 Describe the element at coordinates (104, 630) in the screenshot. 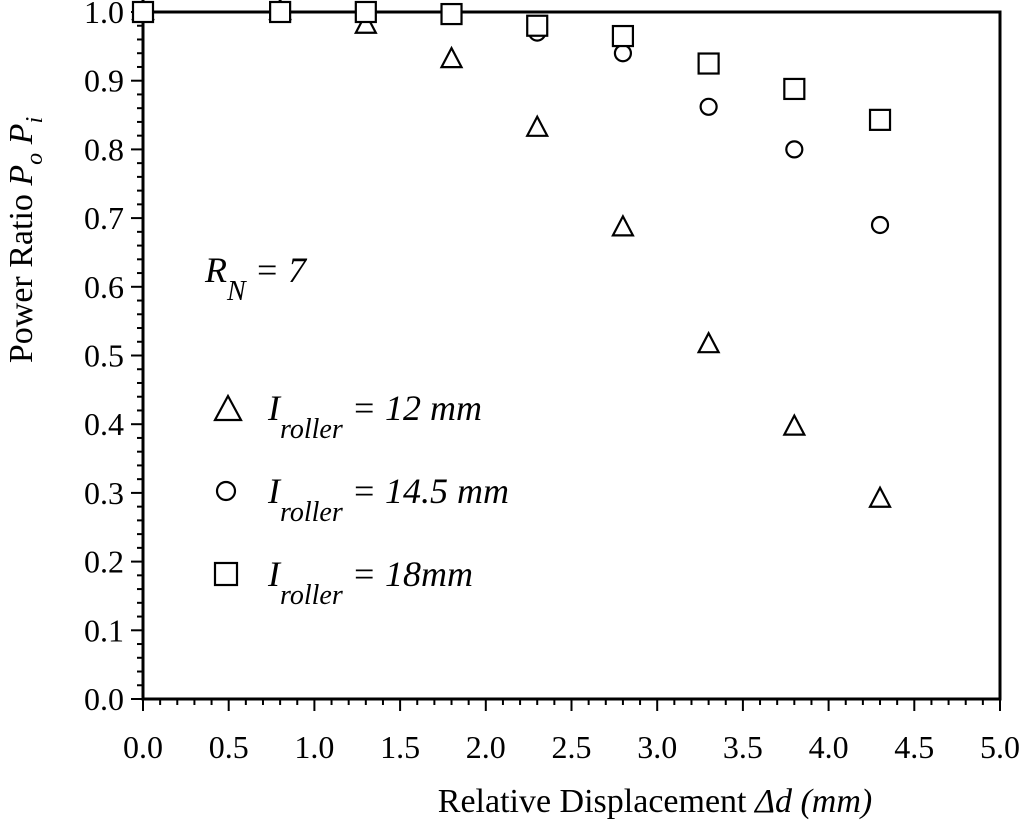

I see `y-tick-label: 0.1` at that location.